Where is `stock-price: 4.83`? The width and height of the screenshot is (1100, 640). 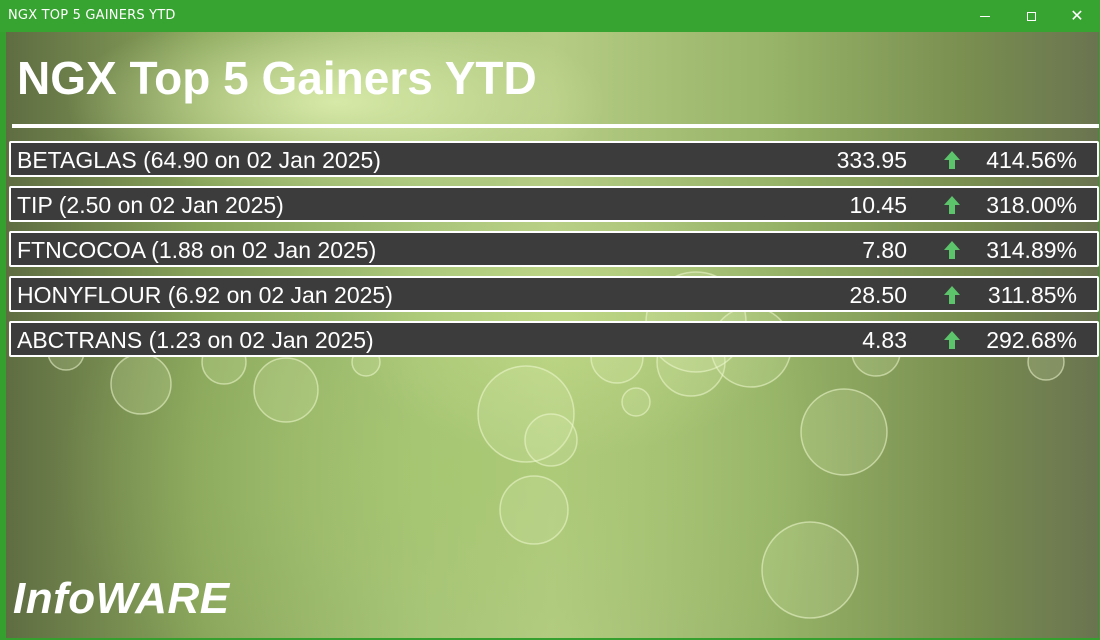 stock-price: 4.83 is located at coordinates (884, 340).